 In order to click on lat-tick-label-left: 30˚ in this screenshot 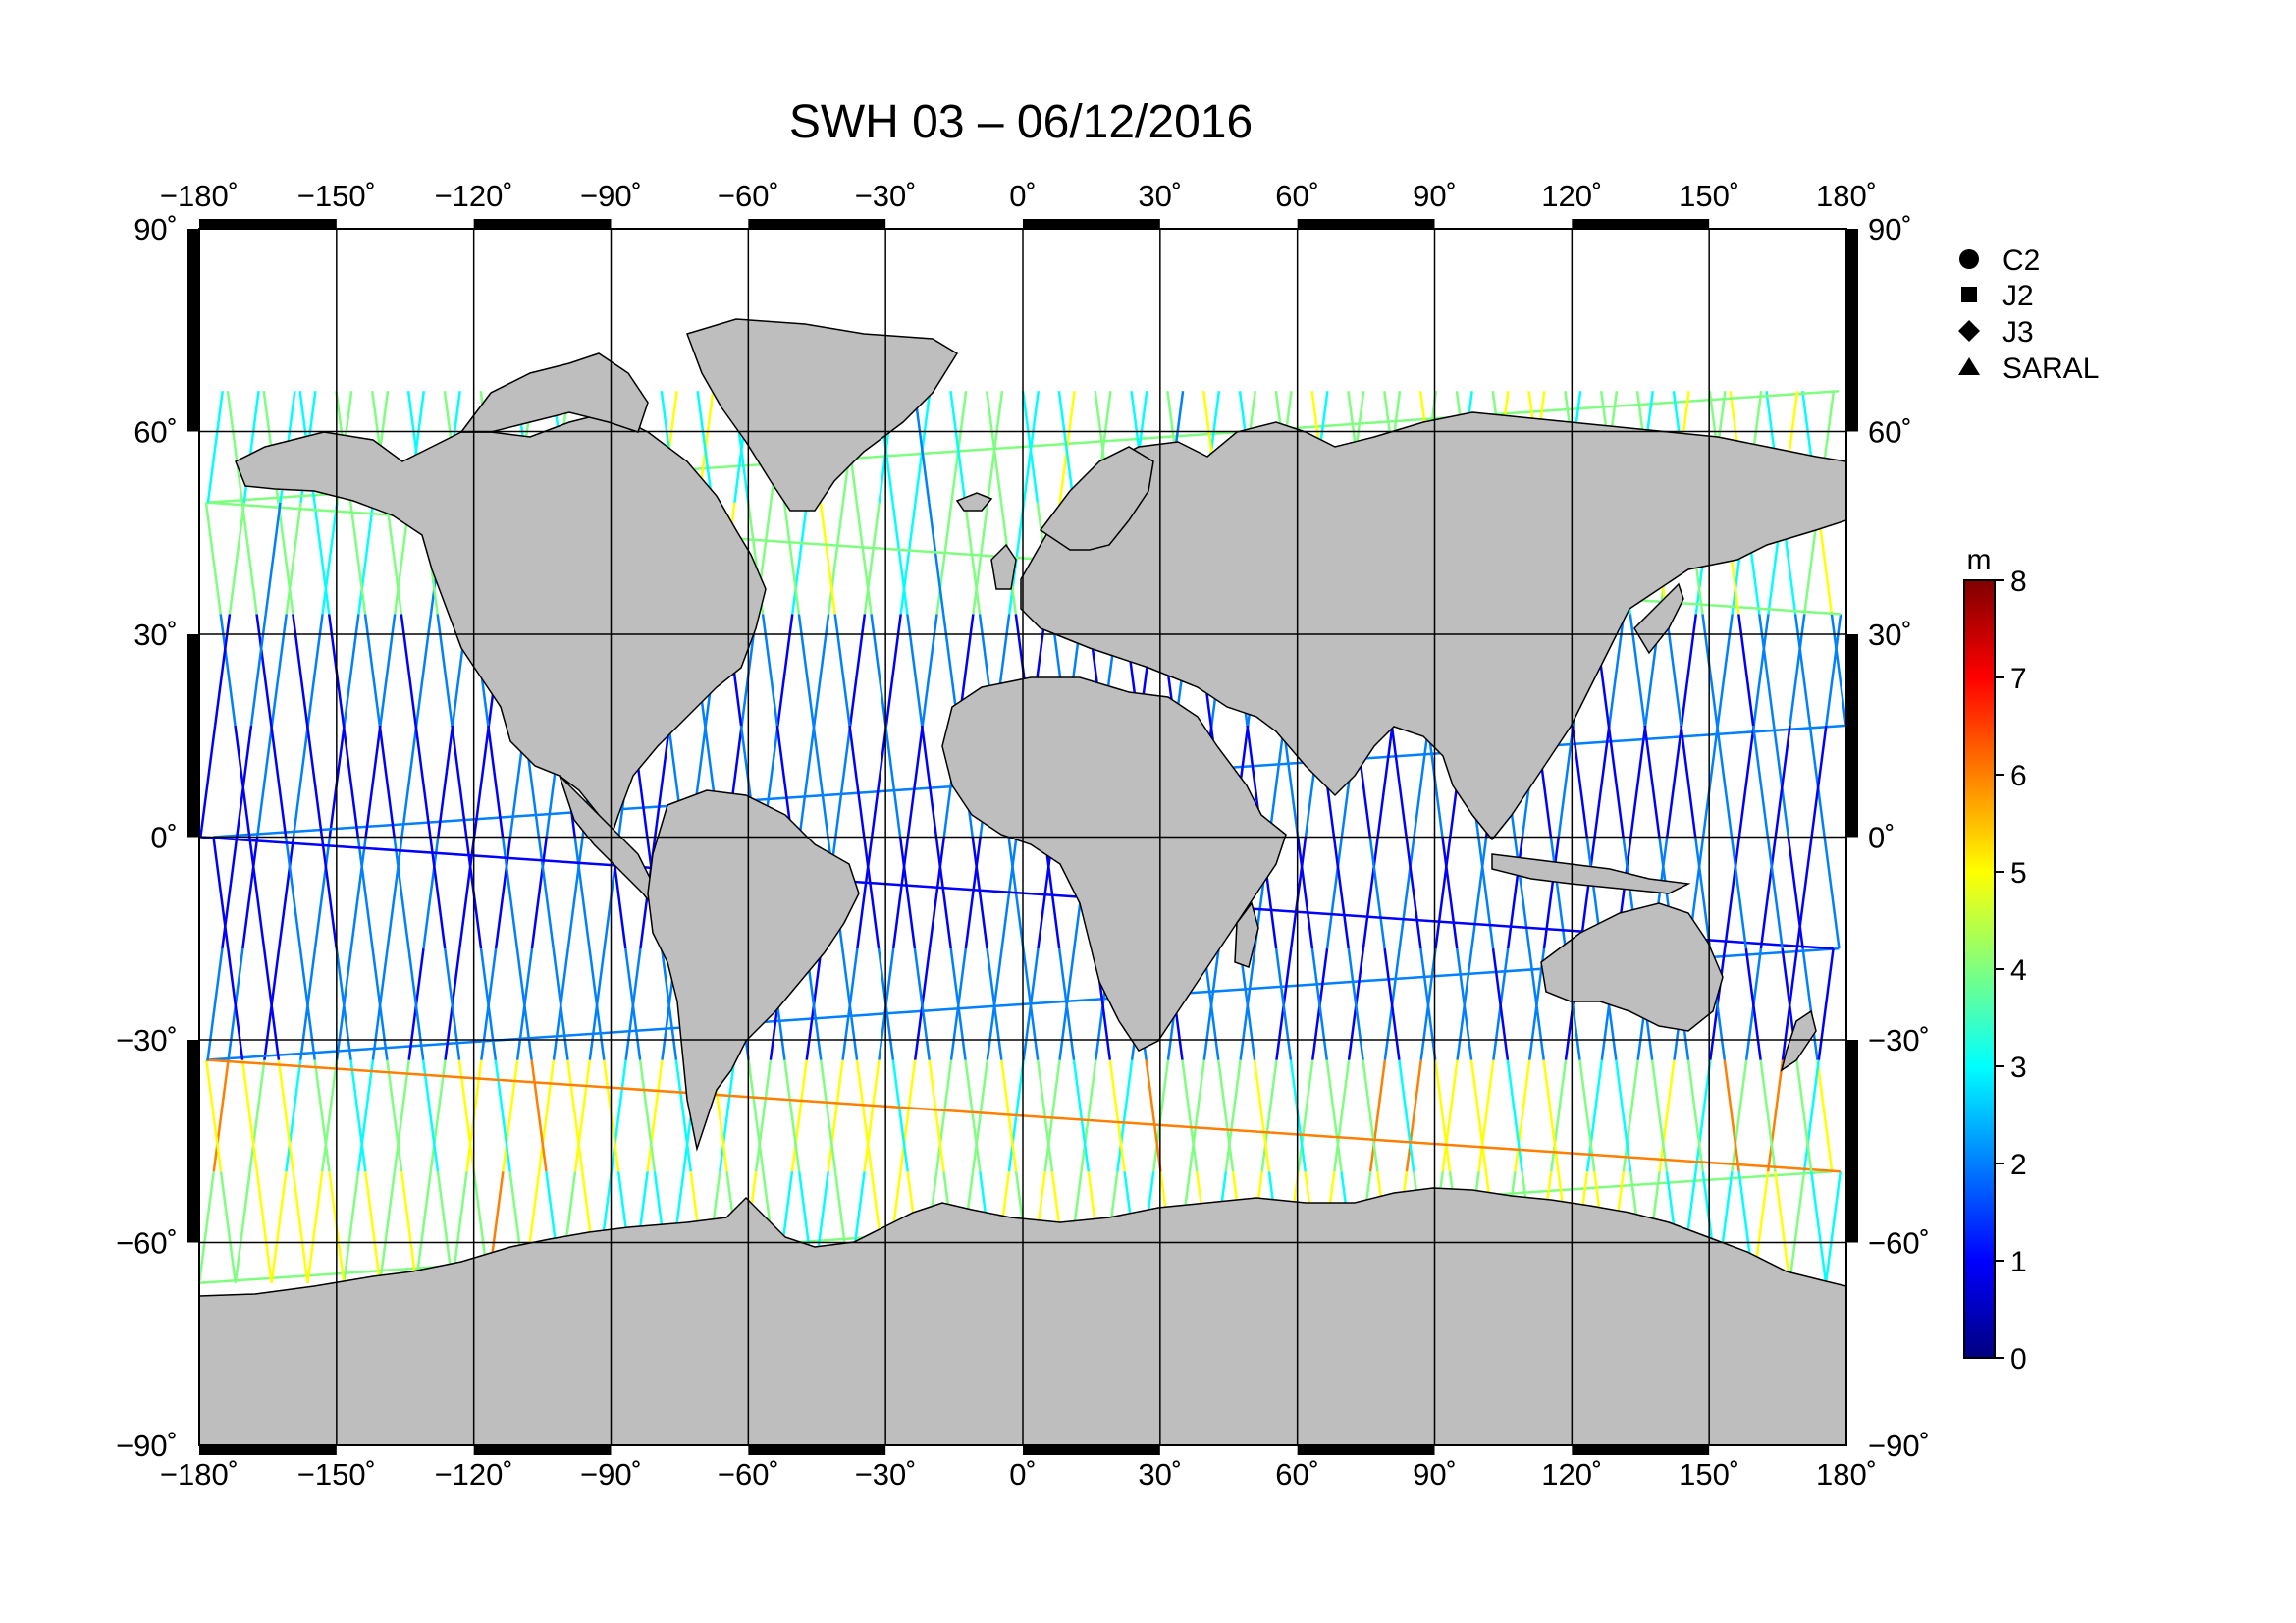, I will do `click(155, 635)`.